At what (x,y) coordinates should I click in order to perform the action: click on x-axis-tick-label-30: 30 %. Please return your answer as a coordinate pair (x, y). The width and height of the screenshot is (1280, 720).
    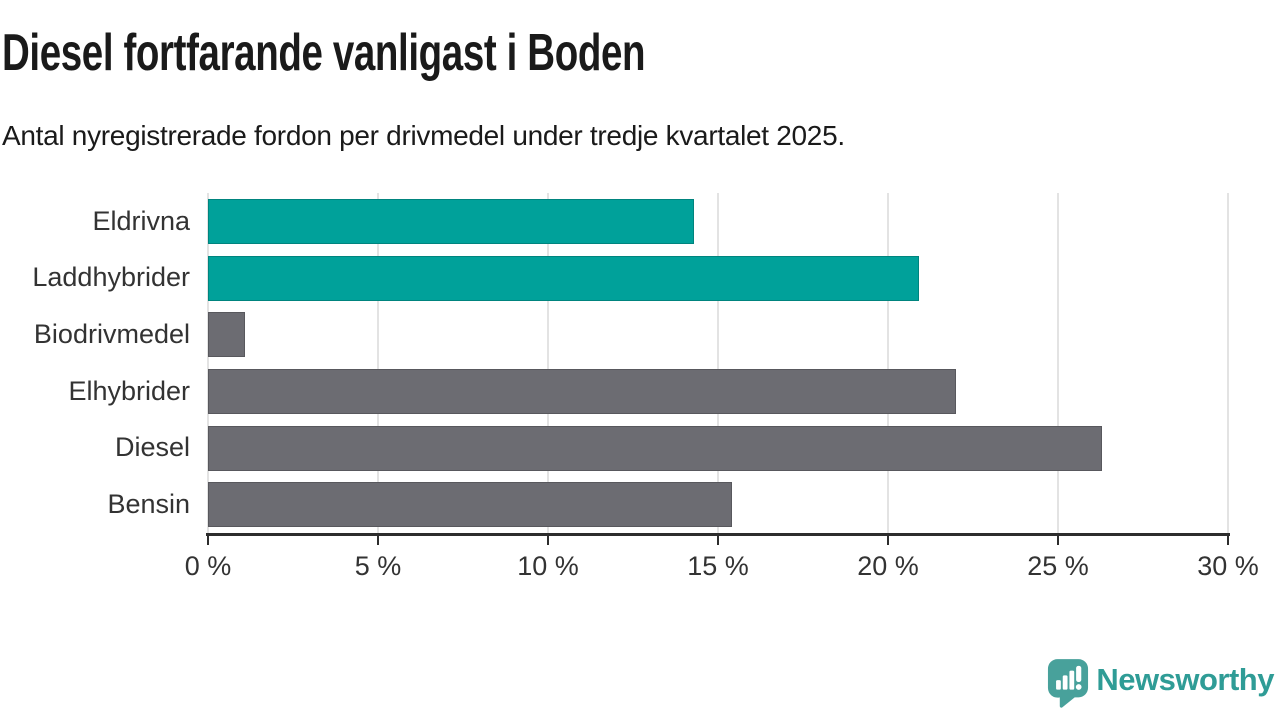
    Looking at the image, I should click on (1228, 566).